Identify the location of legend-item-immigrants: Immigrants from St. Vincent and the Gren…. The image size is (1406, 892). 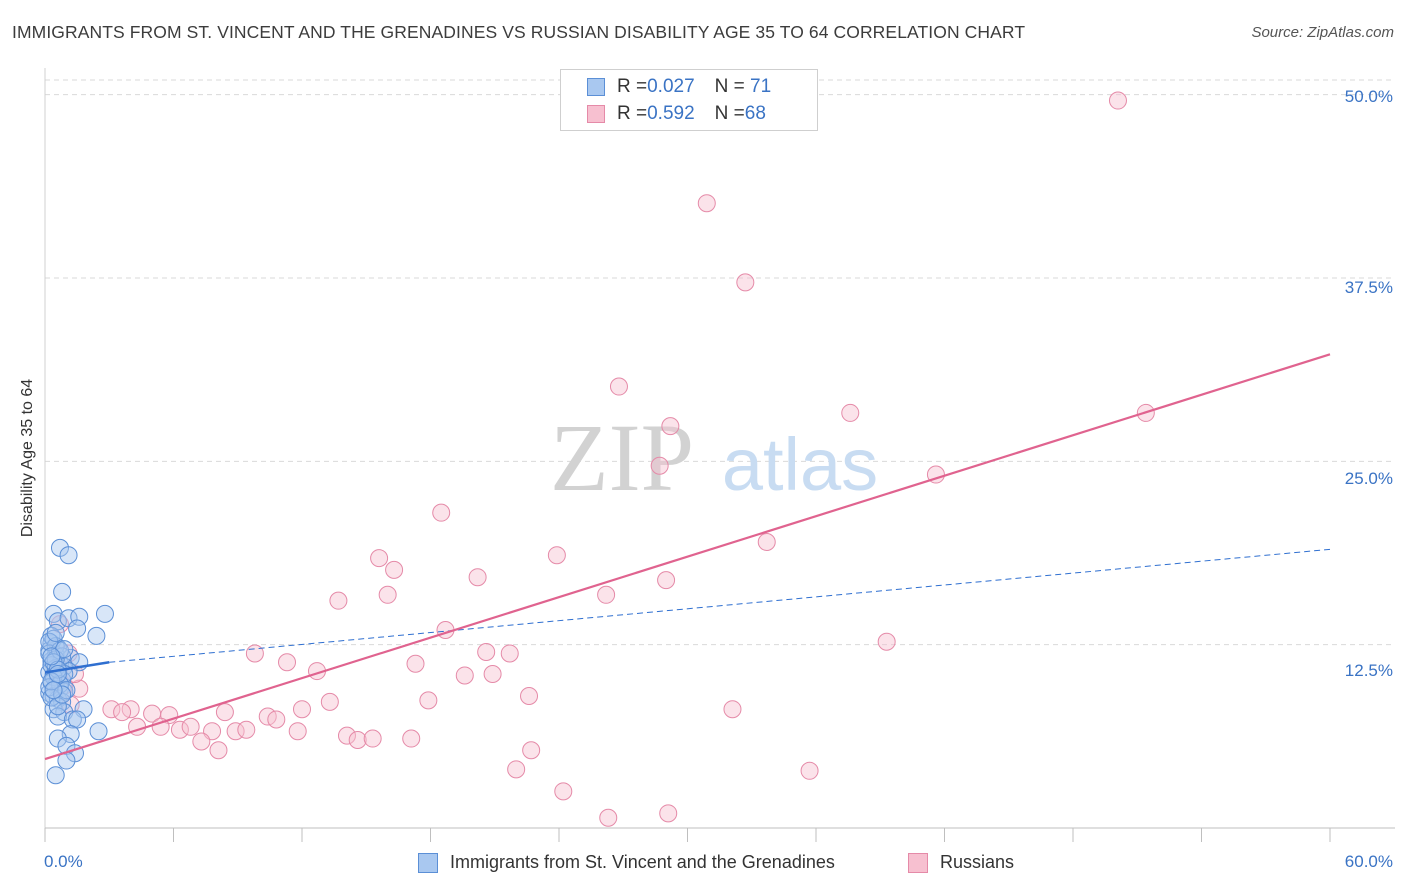
(626, 862).